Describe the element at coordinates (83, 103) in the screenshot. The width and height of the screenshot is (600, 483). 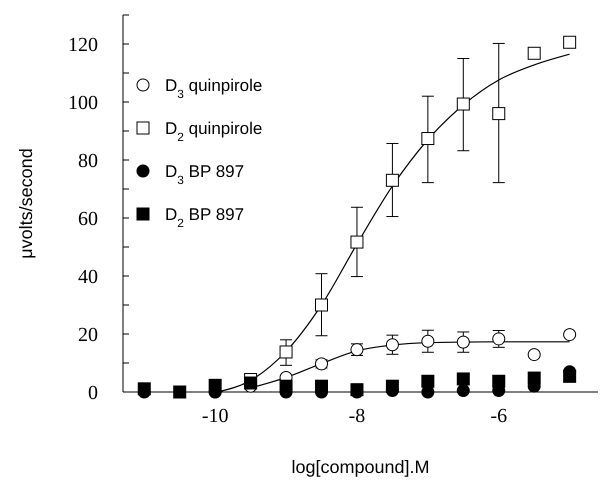
I see `y-tick-label: 100` at that location.